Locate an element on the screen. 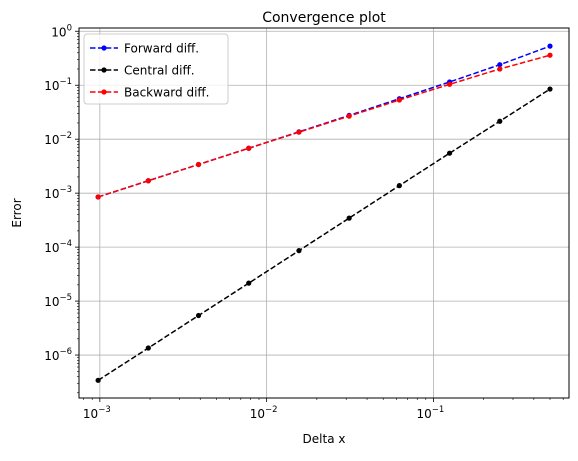 The width and height of the screenshot is (578, 461). legend: Forward diff. Central diff. Backward diff. is located at coordinates (156, 69).